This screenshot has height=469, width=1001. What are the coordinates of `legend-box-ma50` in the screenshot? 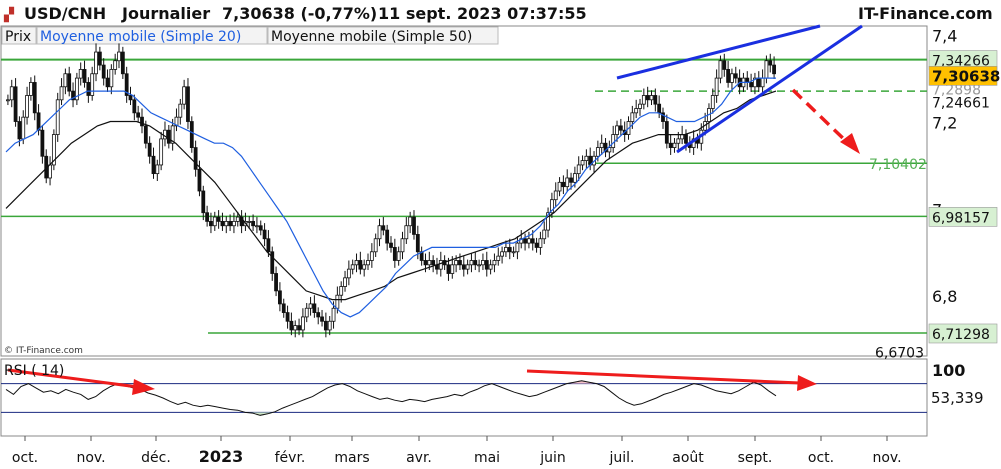 It's located at (383, 35).